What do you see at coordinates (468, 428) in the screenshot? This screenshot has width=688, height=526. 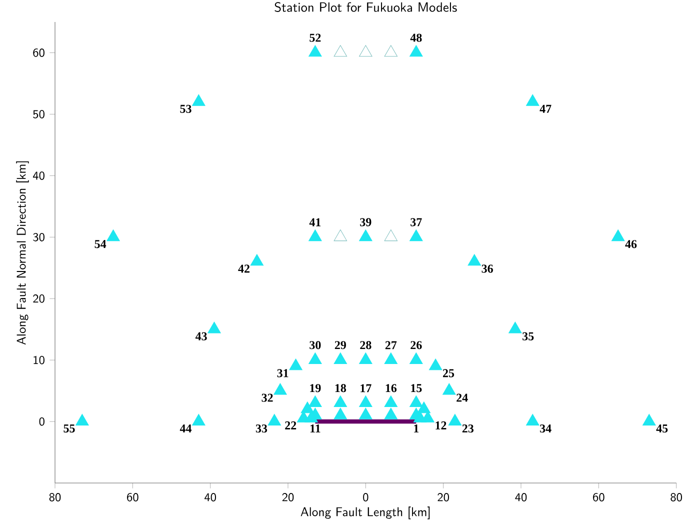 I see `annotation: 23` at bounding box center [468, 428].